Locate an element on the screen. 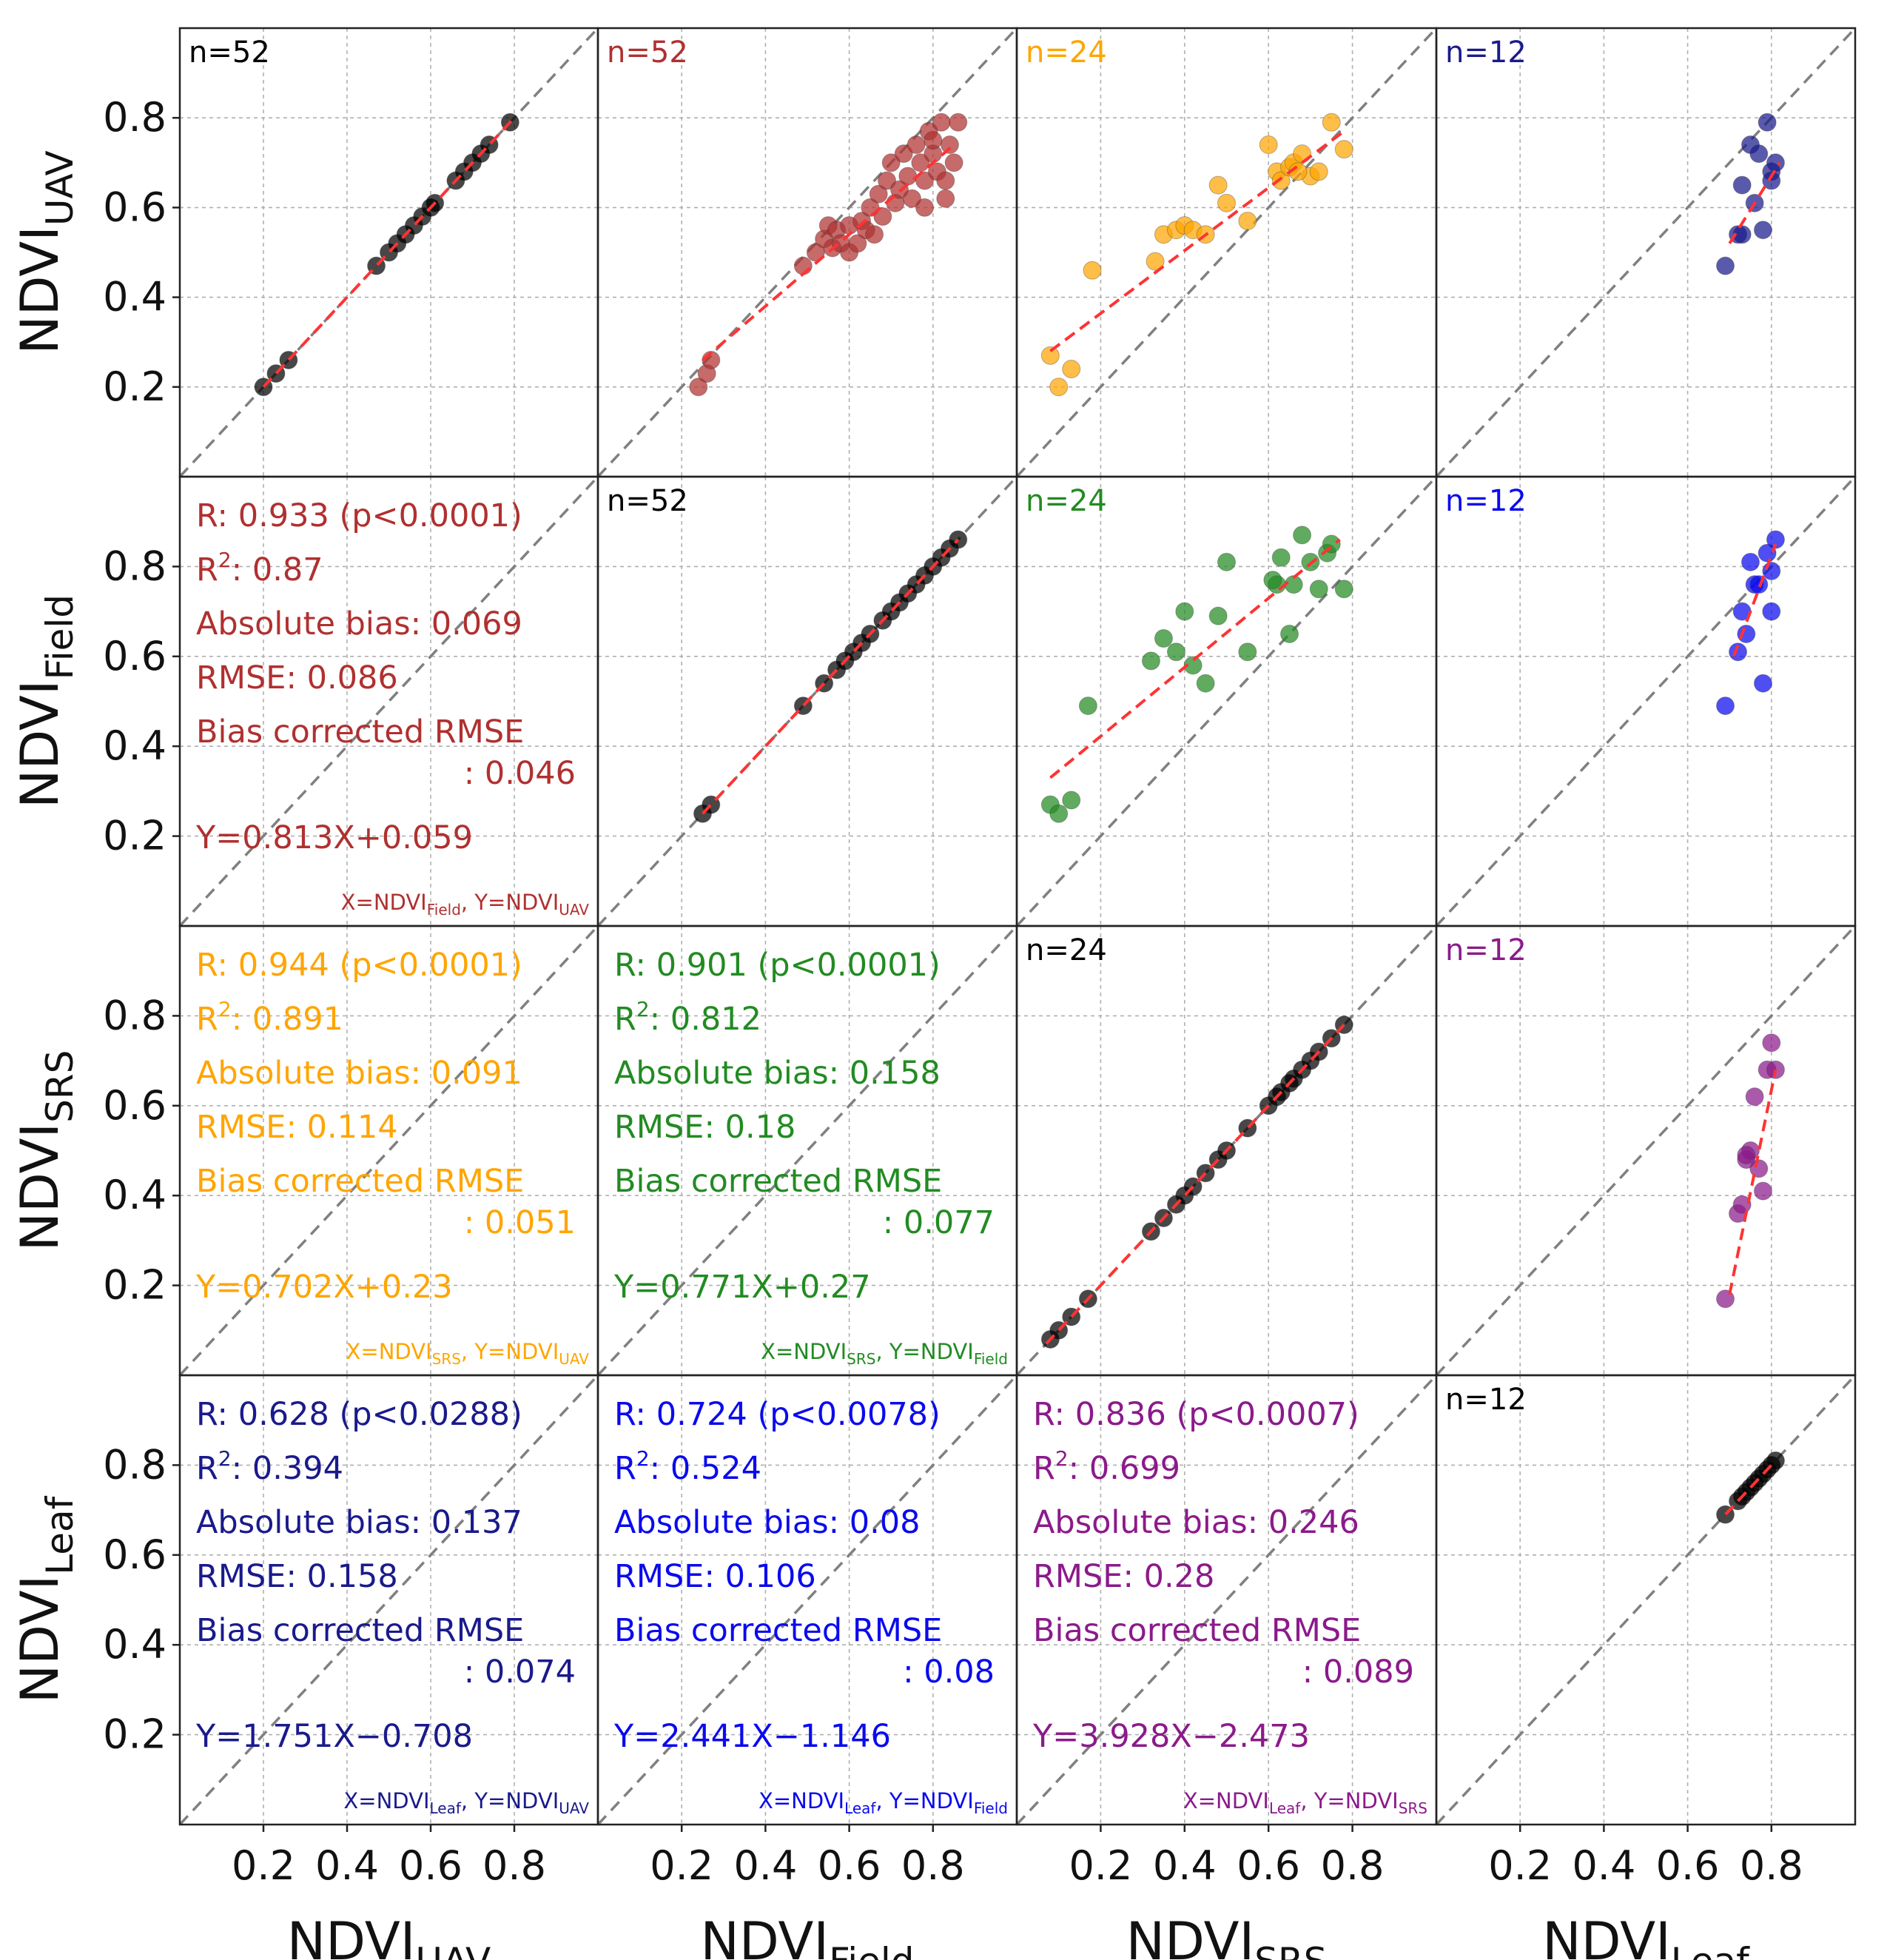 The height and width of the screenshot is (1960, 1887). x-axis-title: NDVIField is located at coordinates (808, 1936).